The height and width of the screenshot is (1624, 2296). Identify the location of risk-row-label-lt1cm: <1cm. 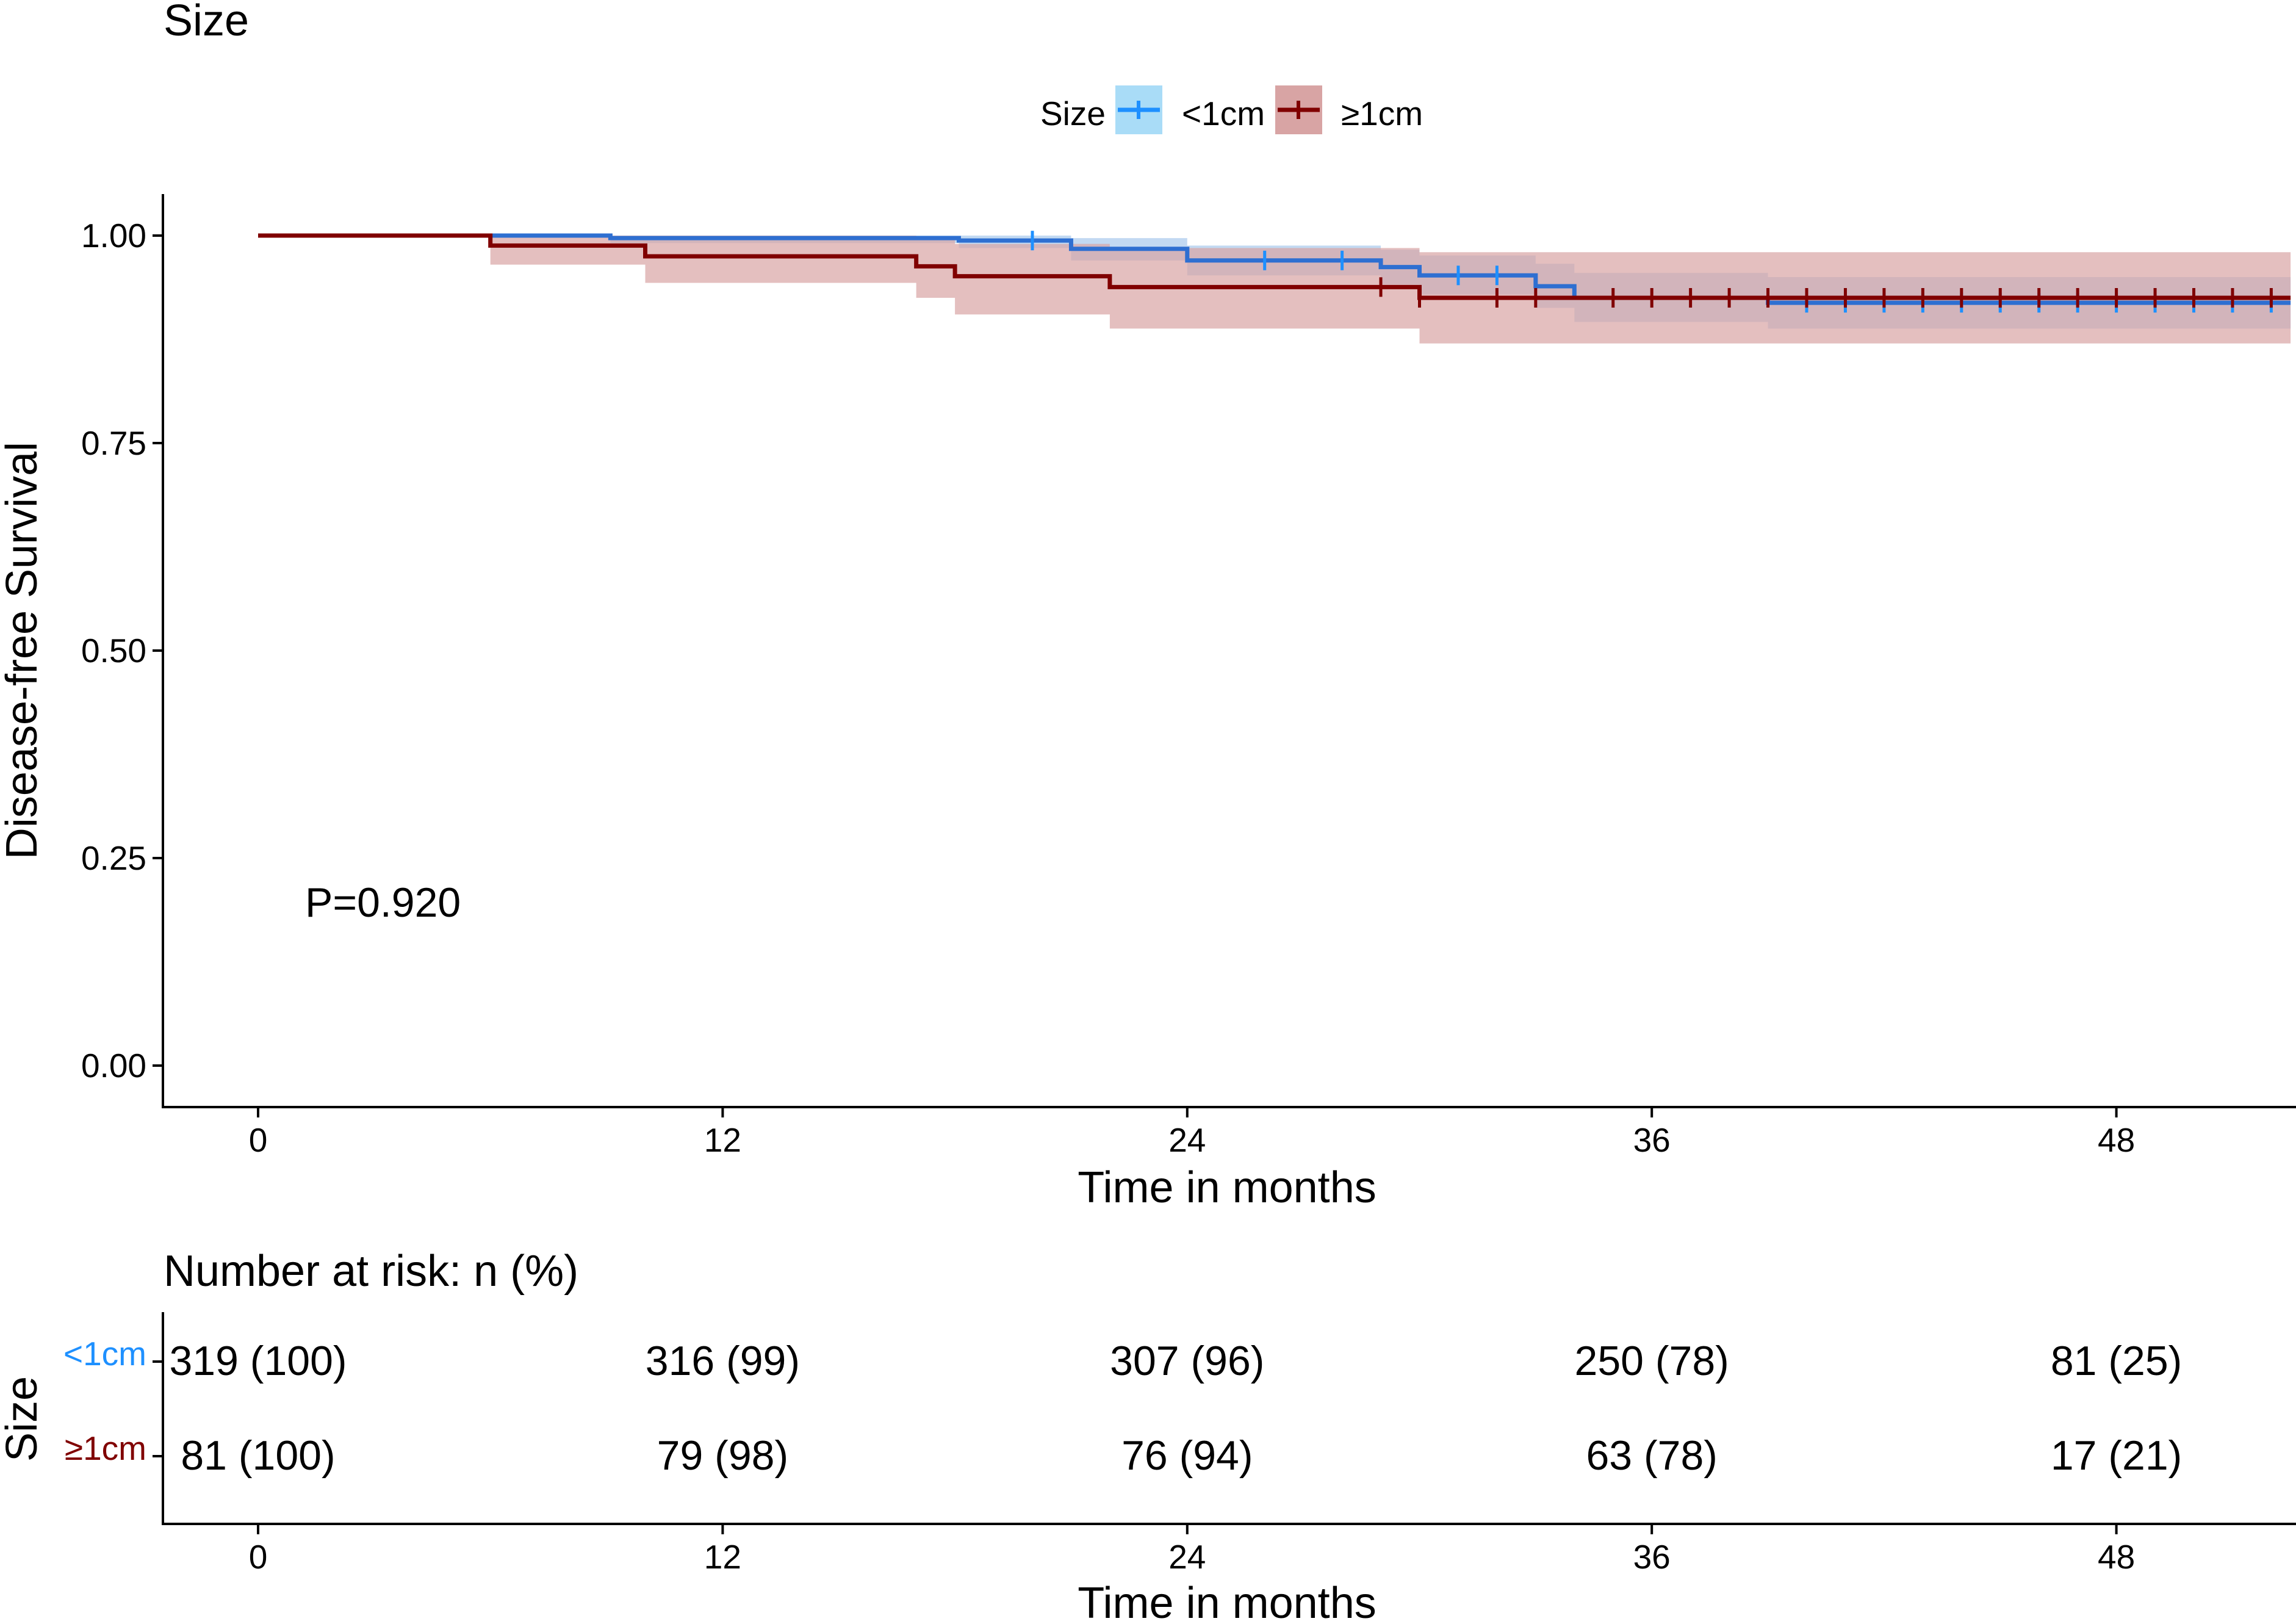
(105, 1354).